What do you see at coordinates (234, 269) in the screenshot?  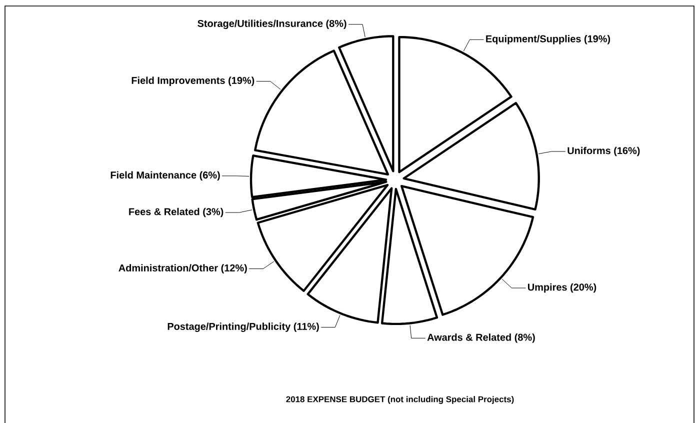 I see `data-label: (12%)` at bounding box center [234, 269].